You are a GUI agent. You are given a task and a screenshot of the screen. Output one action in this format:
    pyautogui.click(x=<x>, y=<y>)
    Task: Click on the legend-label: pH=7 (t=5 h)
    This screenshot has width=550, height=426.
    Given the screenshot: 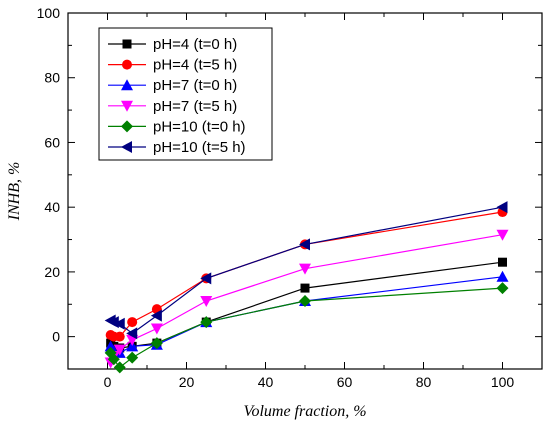 What is the action you would take?
    pyautogui.click(x=195, y=106)
    